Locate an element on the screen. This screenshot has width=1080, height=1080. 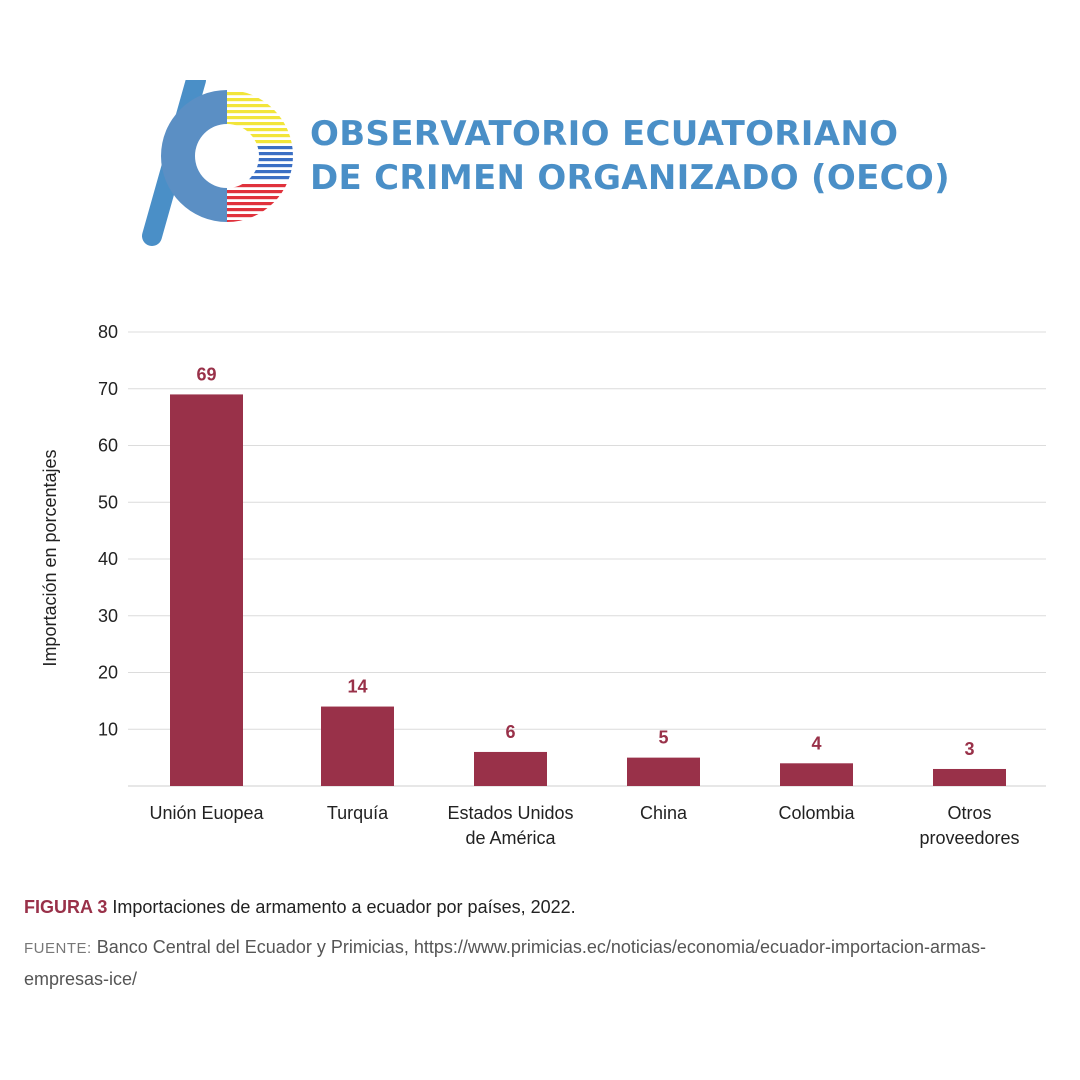
logo-title-line1: OBSERVATORIO ECUATORIANO is located at coordinates (604, 134).